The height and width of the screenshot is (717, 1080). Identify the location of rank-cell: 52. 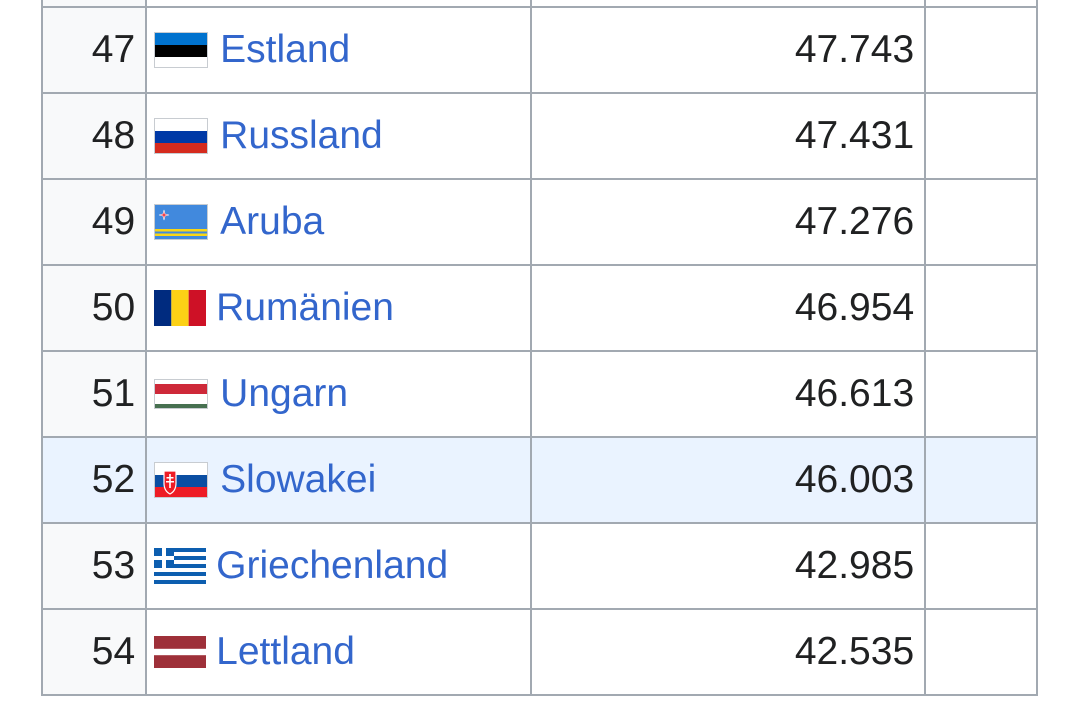
(94, 480).